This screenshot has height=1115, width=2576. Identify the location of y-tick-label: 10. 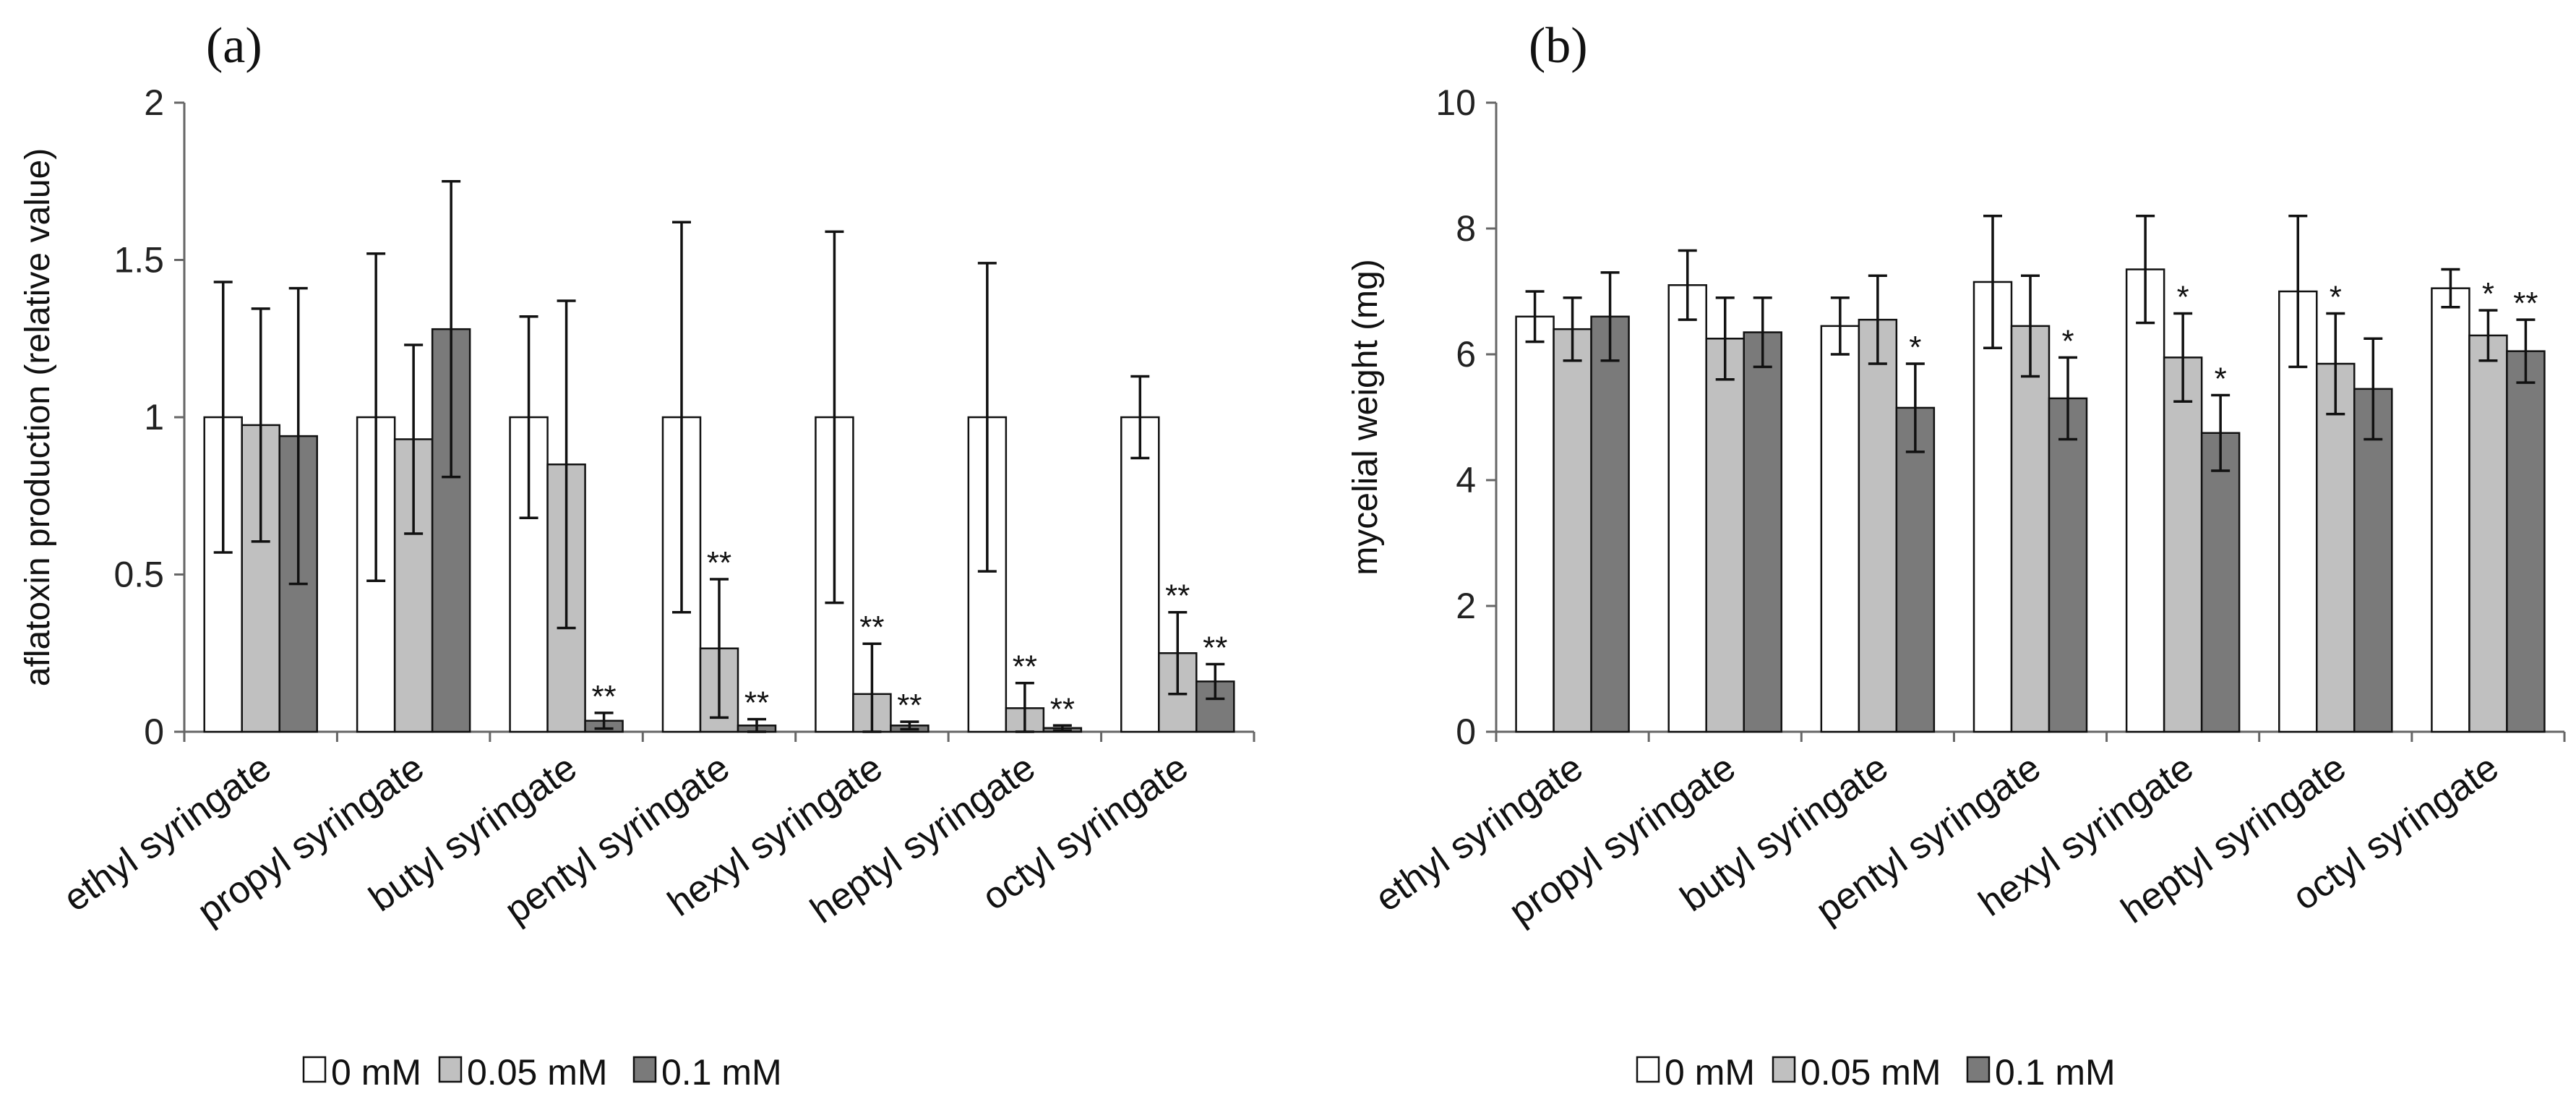
(1456, 102).